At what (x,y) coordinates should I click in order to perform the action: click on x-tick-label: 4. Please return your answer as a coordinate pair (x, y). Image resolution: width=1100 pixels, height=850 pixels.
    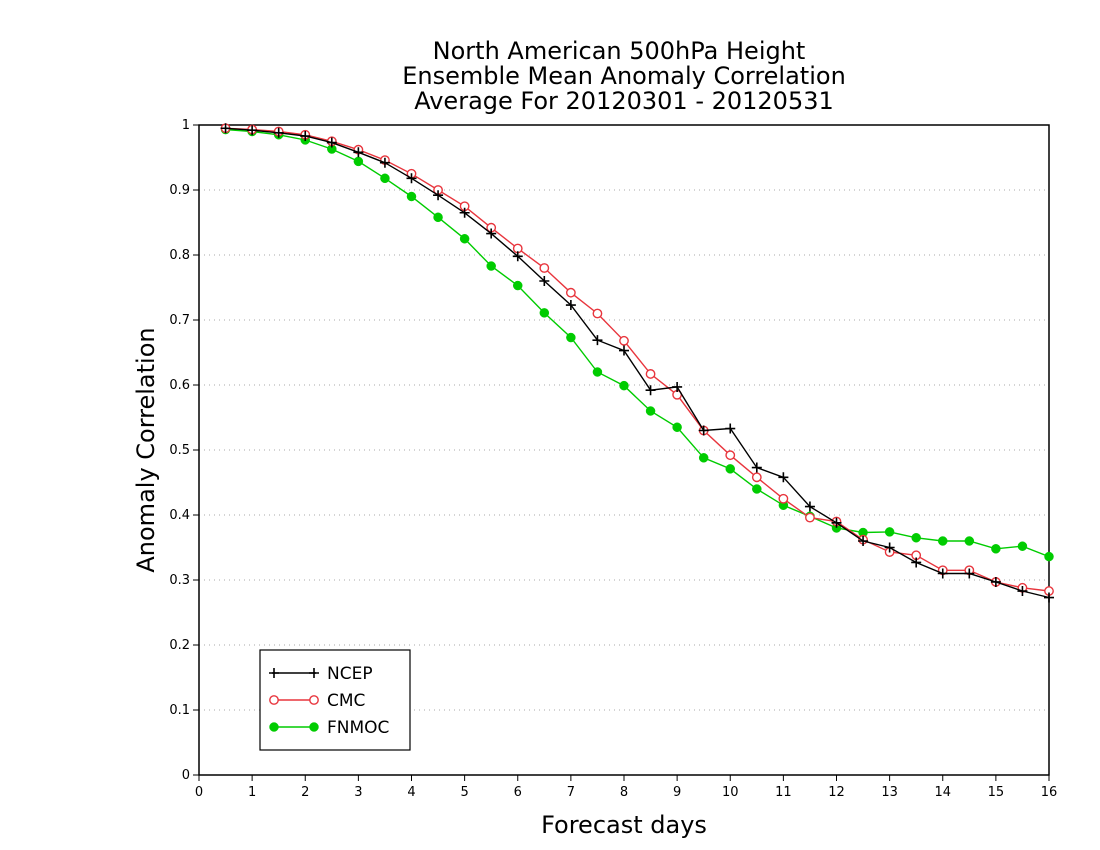
    Looking at the image, I should click on (411, 792).